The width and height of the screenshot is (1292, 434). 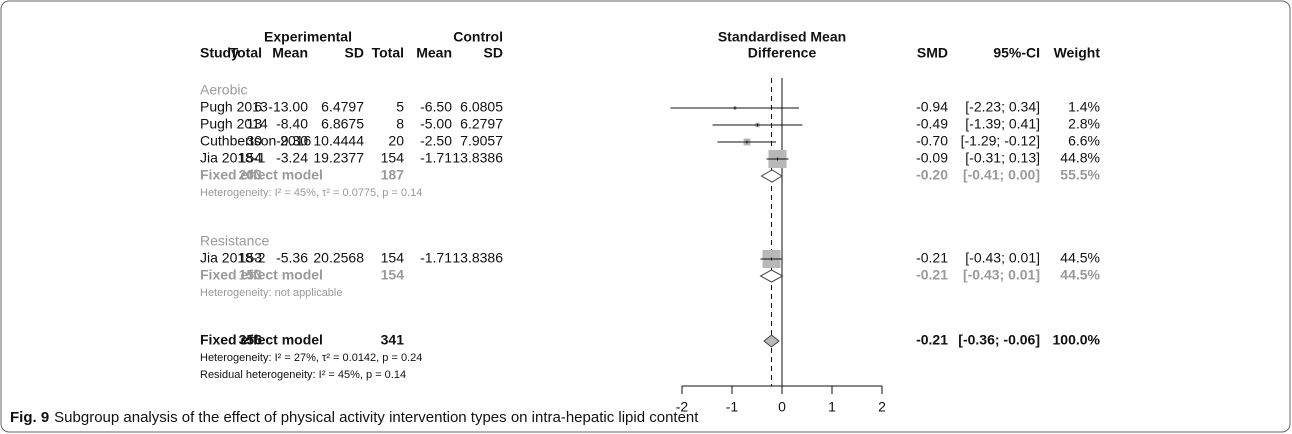 I want to click on exp-sd: 20.2568, so click(x=338, y=258).